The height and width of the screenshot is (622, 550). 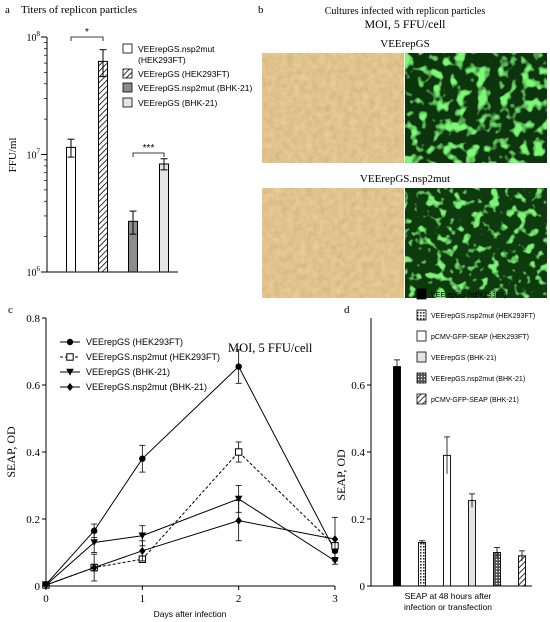 I want to click on panel-c-legend-label: VEErepGS.nsp2mut (BHK-21), so click(x=146, y=387).